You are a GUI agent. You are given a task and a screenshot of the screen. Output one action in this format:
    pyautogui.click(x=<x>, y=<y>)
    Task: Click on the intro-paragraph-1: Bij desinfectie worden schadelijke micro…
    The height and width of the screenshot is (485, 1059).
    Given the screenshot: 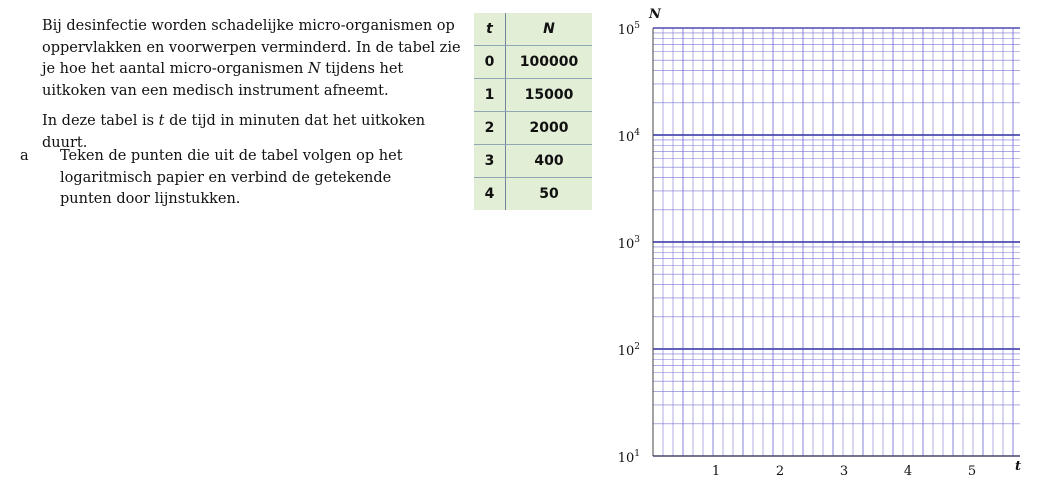 What is the action you would take?
    pyautogui.click(x=251, y=58)
    